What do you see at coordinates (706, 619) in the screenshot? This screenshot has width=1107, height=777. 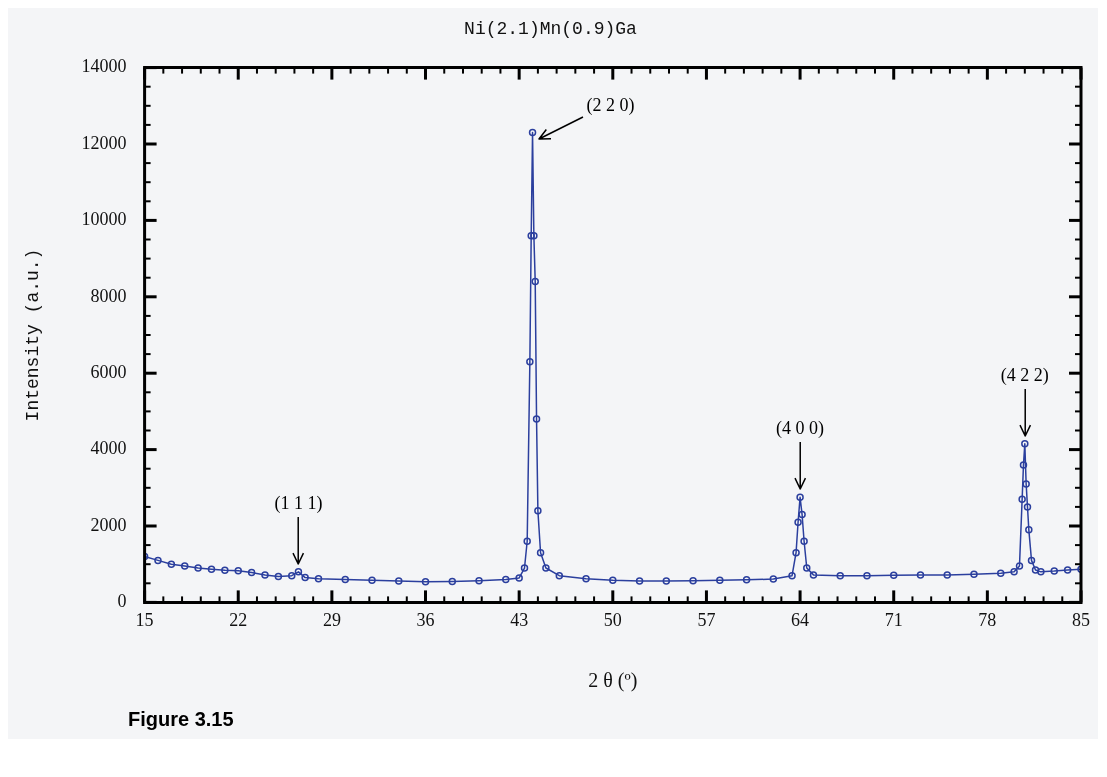 I see `x-tick-label: 57` at bounding box center [706, 619].